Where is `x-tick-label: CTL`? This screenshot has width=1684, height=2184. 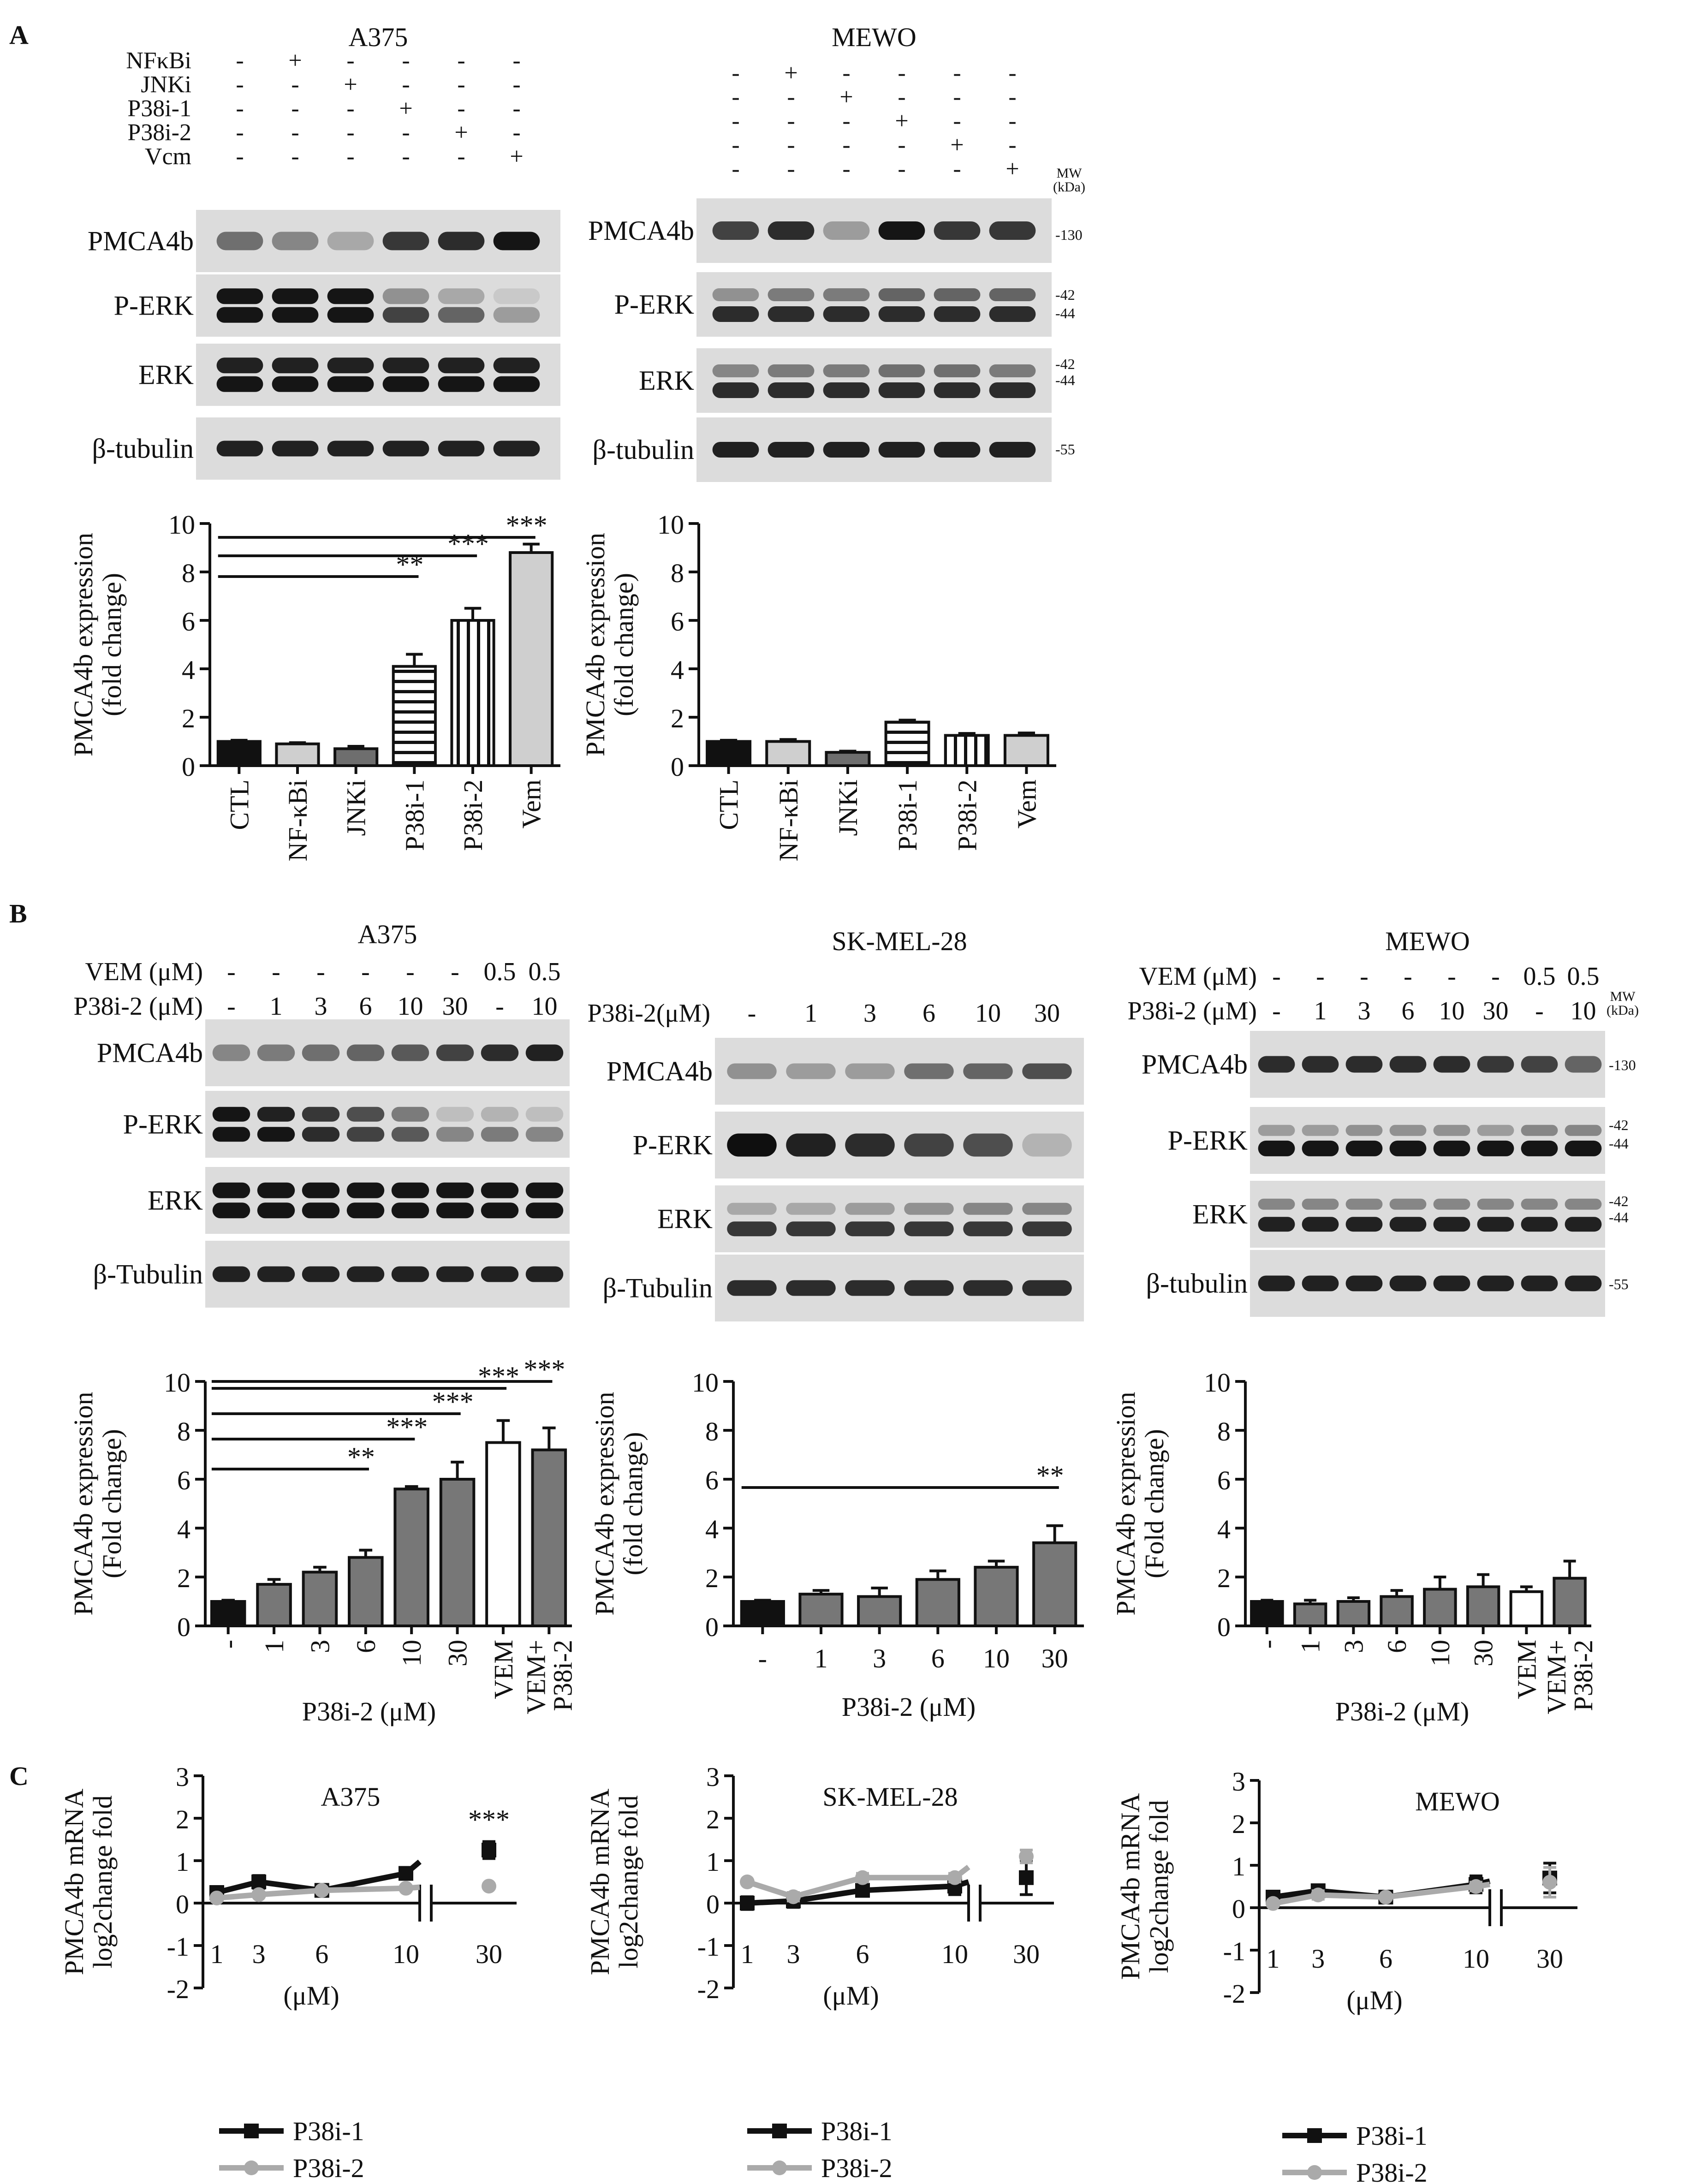 x-tick-label: CTL is located at coordinates (239, 805).